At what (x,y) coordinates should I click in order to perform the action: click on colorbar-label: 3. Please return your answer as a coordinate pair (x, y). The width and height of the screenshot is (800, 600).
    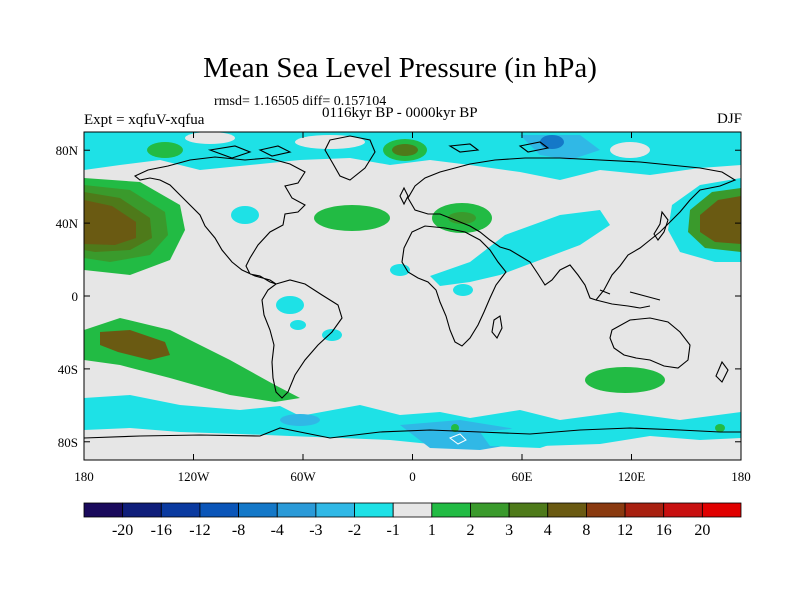
    Looking at the image, I should click on (509, 530).